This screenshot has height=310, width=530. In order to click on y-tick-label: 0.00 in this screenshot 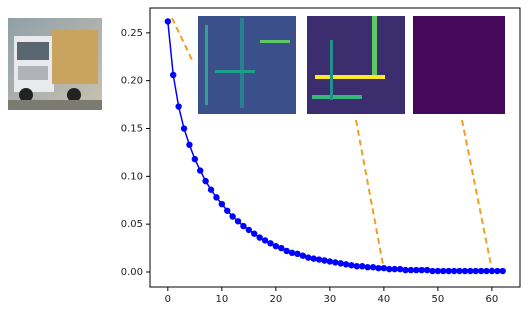, I will do `click(132, 272)`.